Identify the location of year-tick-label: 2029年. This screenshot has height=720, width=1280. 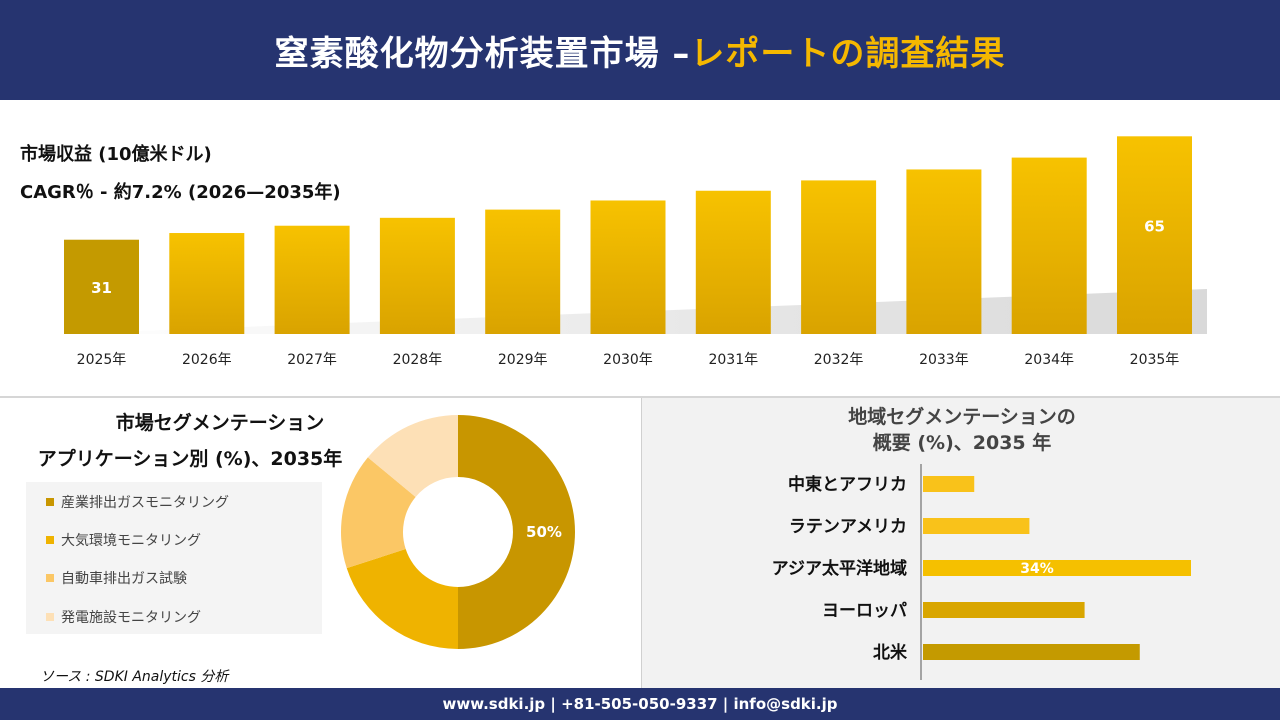
(523, 360).